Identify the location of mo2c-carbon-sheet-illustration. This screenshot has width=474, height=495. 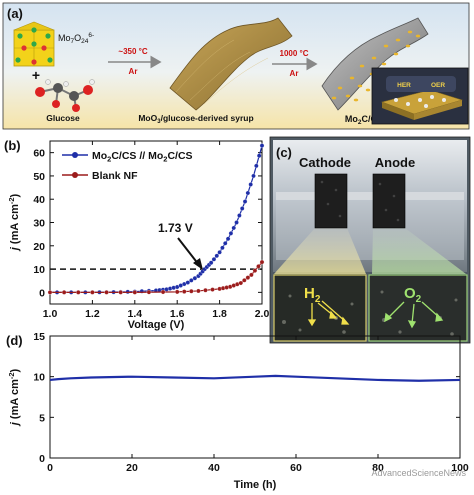
(375, 64).